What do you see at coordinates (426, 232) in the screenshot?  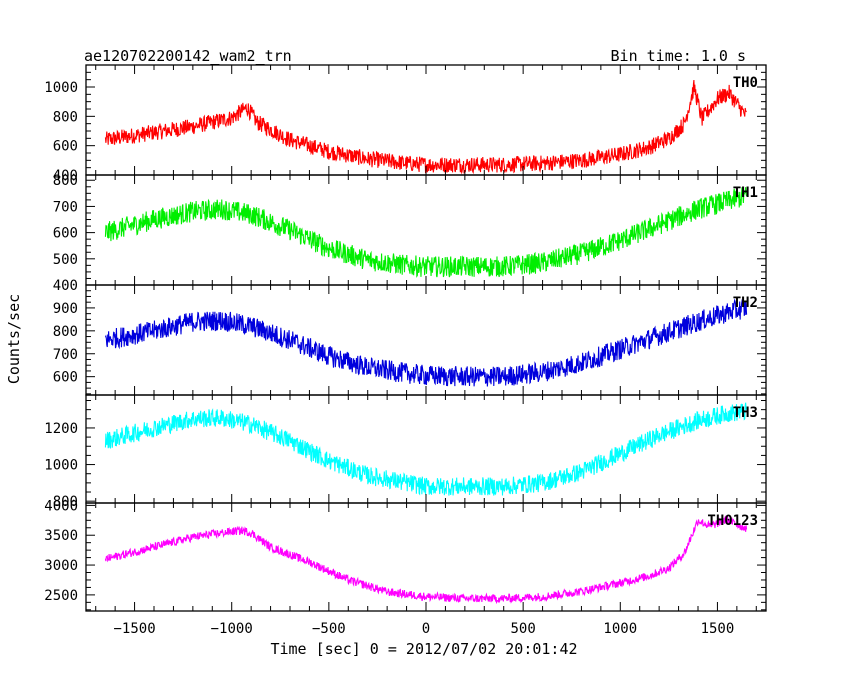 I see `series-line-th1` at bounding box center [426, 232].